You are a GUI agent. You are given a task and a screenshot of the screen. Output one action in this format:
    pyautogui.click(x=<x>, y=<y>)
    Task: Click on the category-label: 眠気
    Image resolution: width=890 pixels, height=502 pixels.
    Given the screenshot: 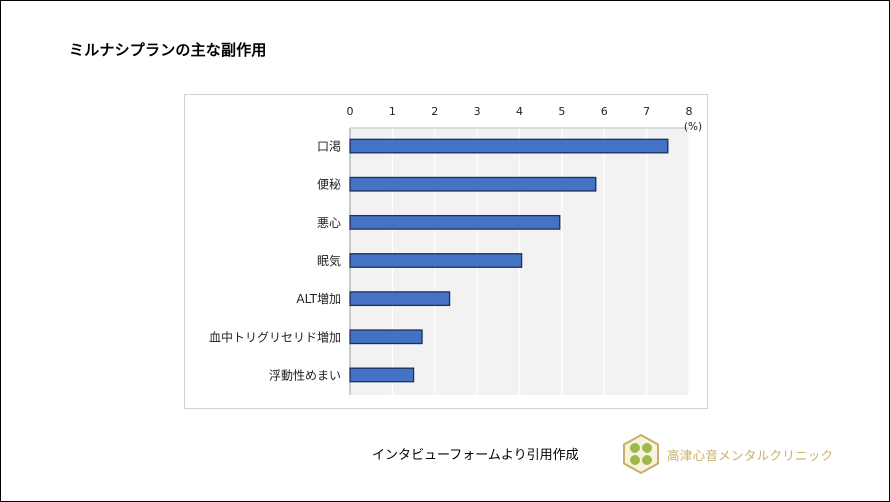 What is the action you would take?
    pyautogui.click(x=329, y=260)
    